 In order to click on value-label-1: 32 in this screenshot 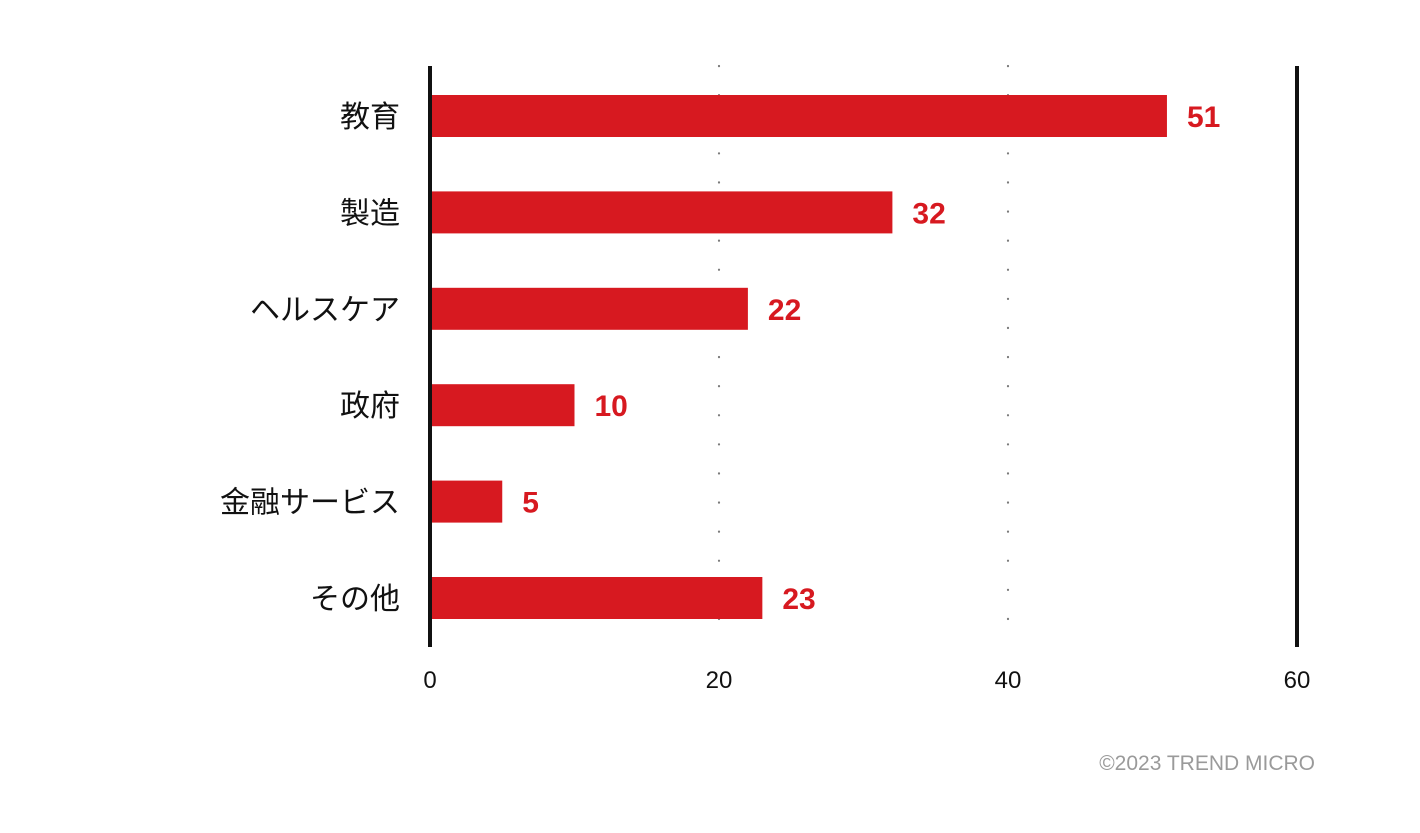, I will do `click(928, 213)`.